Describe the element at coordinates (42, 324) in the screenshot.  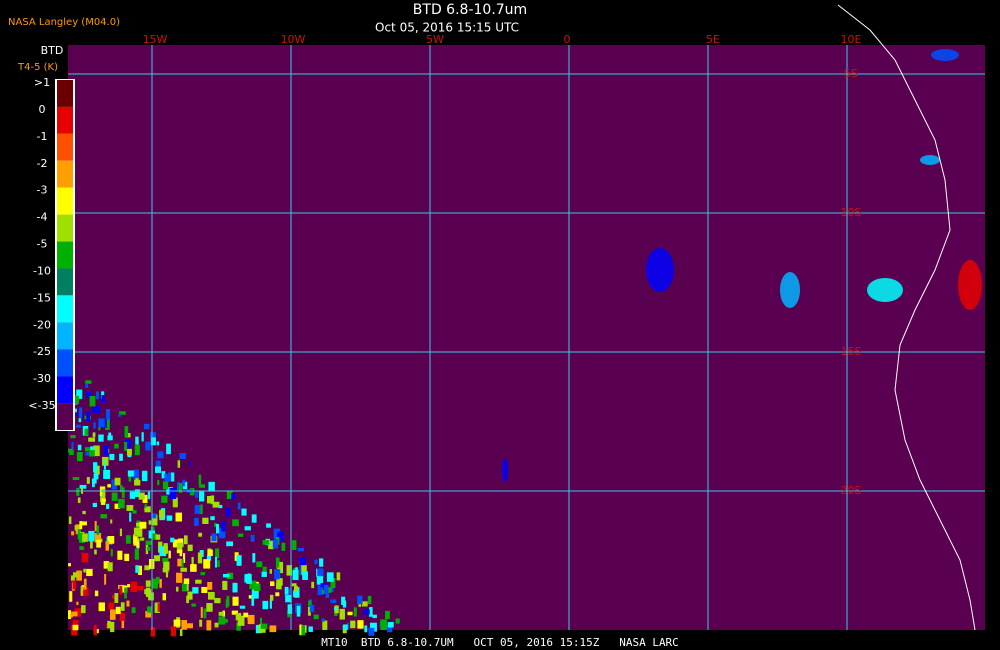
I see `colorbar-label: -20` at that location.